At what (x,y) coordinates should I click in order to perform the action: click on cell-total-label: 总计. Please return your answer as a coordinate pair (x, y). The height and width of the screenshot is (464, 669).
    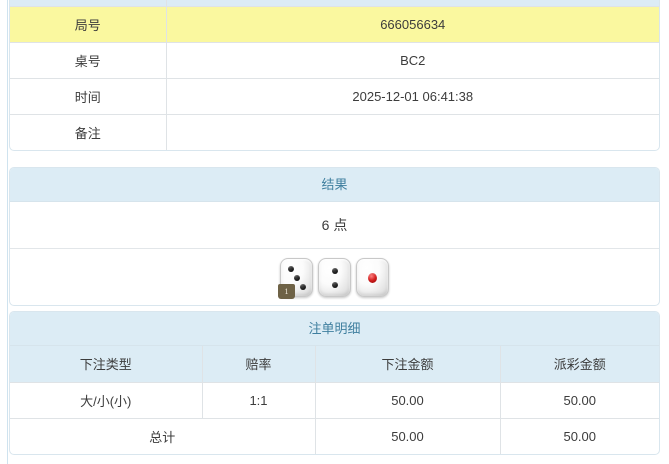
    Looking at the image, I should click on (163, 435).